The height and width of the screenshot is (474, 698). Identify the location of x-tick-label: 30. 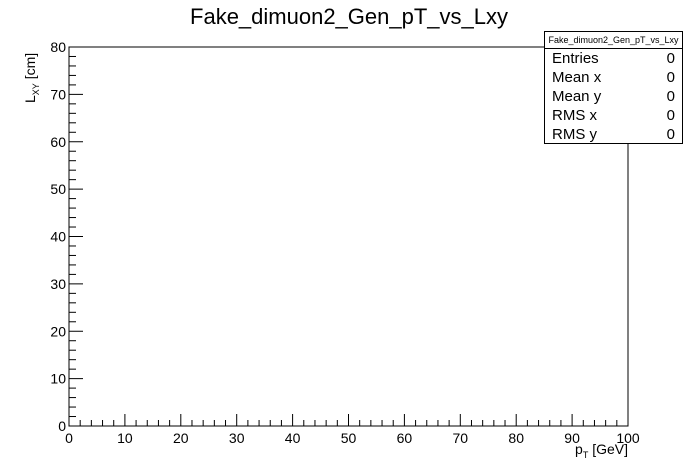
(237, 438).